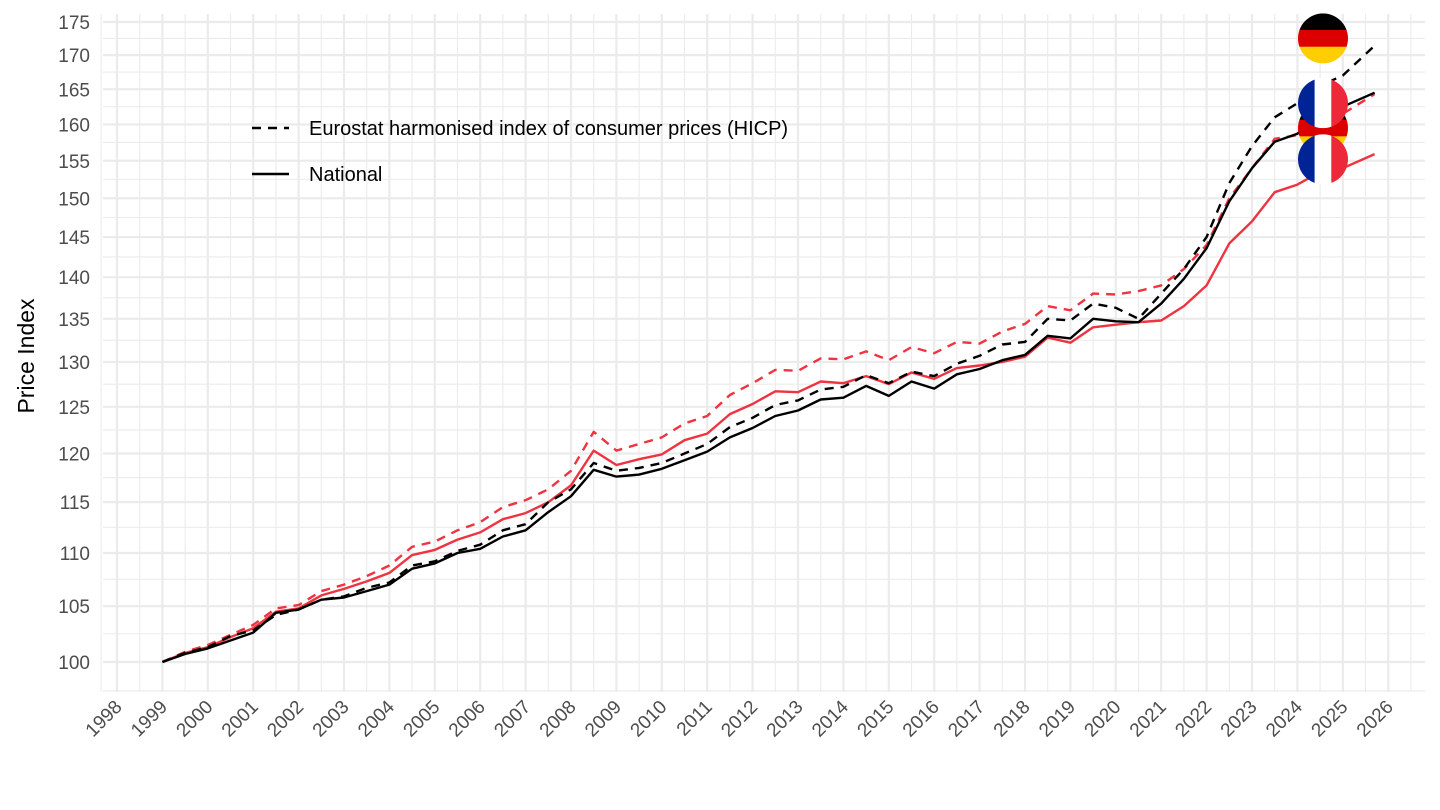  Describe the element at coordinates (26, 356) in the screenshot. I see `y-axis-title: Price Index` at that location.